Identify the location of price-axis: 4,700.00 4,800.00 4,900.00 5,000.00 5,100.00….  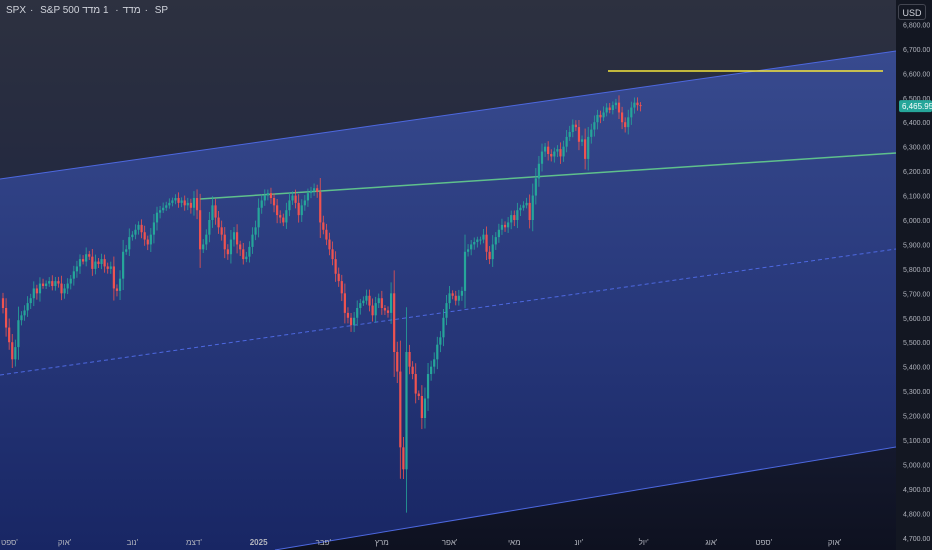
(916, 282).